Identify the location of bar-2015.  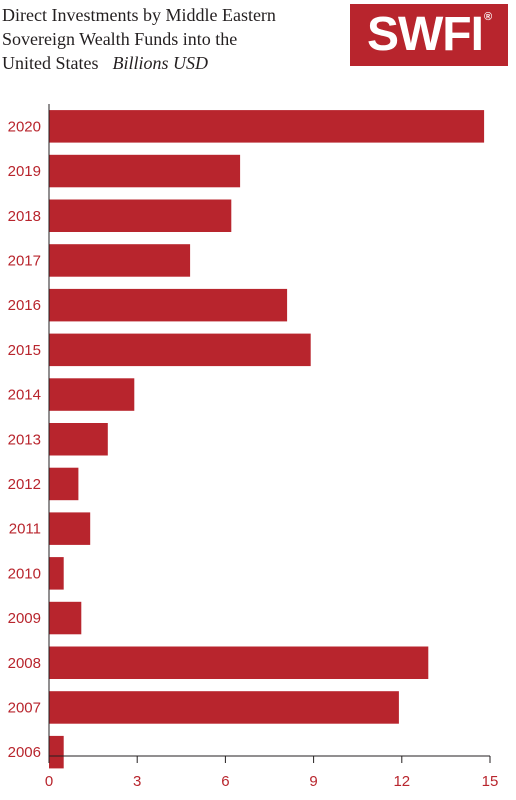
(180, 350).